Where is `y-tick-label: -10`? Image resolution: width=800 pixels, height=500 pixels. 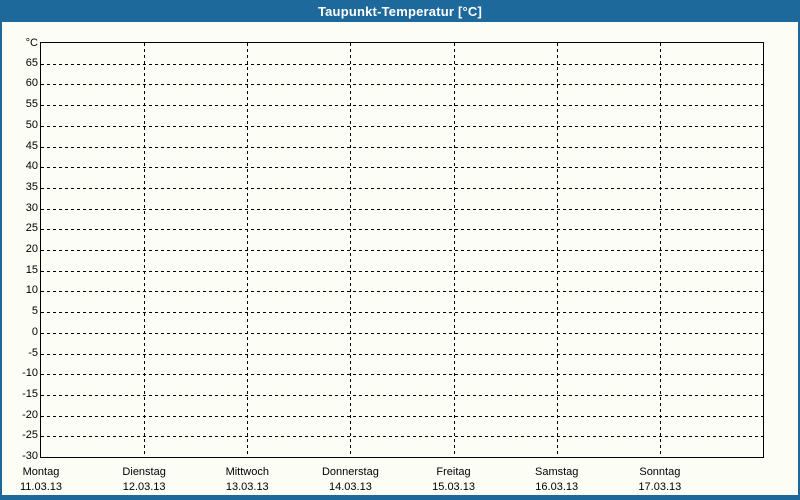 y-tick-label: -10 is located at coordinates (30, 373).